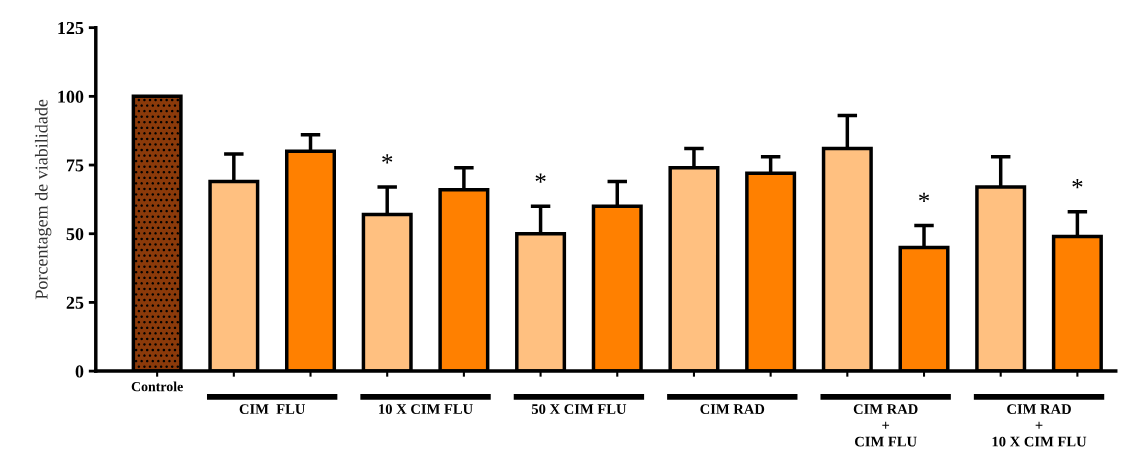 The image size is (1127, 461). Describe the element at coordinates (157, 386) in the screenshot. I see `x-tick-label: Controle` at that location.